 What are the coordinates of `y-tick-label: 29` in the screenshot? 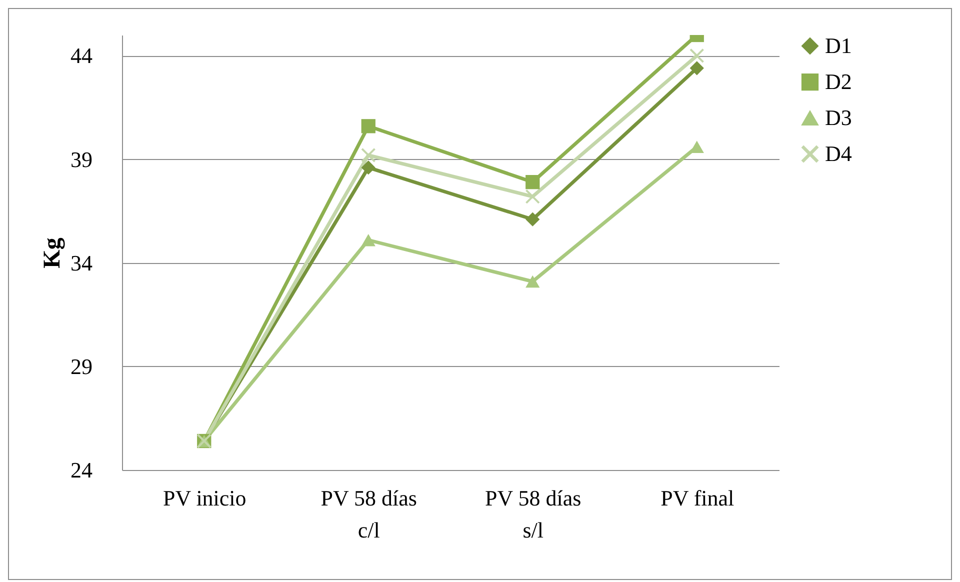 It's located at (81, 366).